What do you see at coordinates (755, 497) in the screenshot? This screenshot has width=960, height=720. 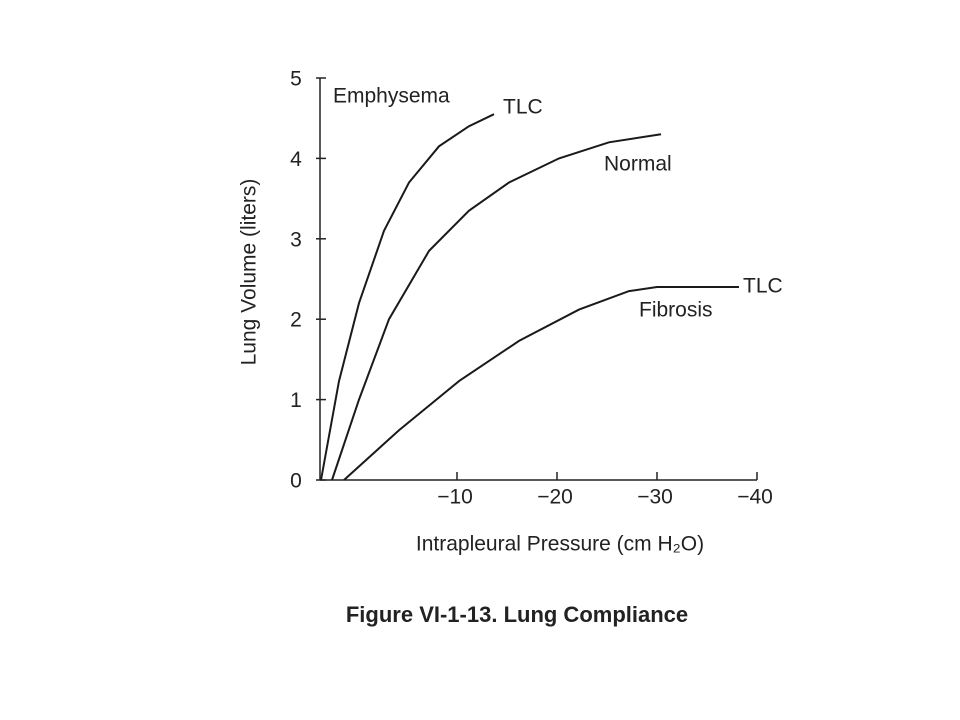 I see `x-tick-label: −40` at bounding box center [755, 497].